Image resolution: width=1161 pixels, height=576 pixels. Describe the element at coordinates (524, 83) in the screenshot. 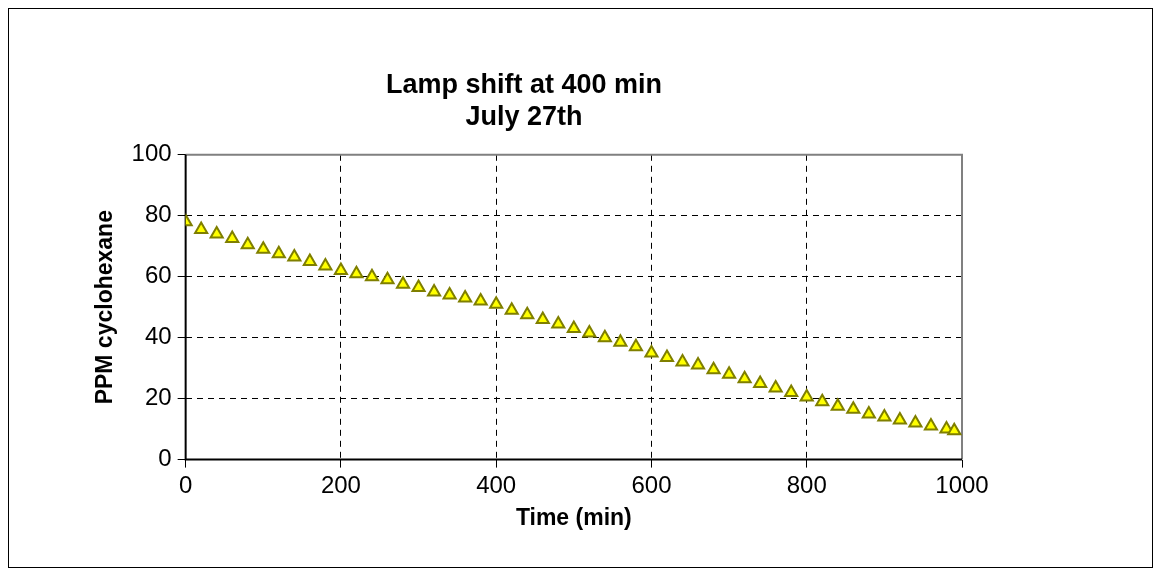

I see `text: Lamp shift at 400 min` at that location.